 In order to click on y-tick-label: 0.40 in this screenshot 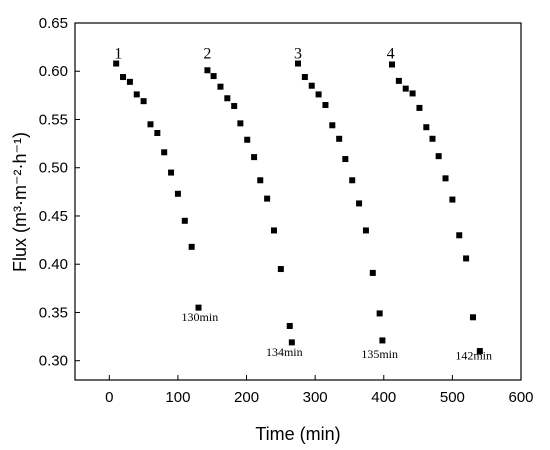, I will do `click(53, 264)`.